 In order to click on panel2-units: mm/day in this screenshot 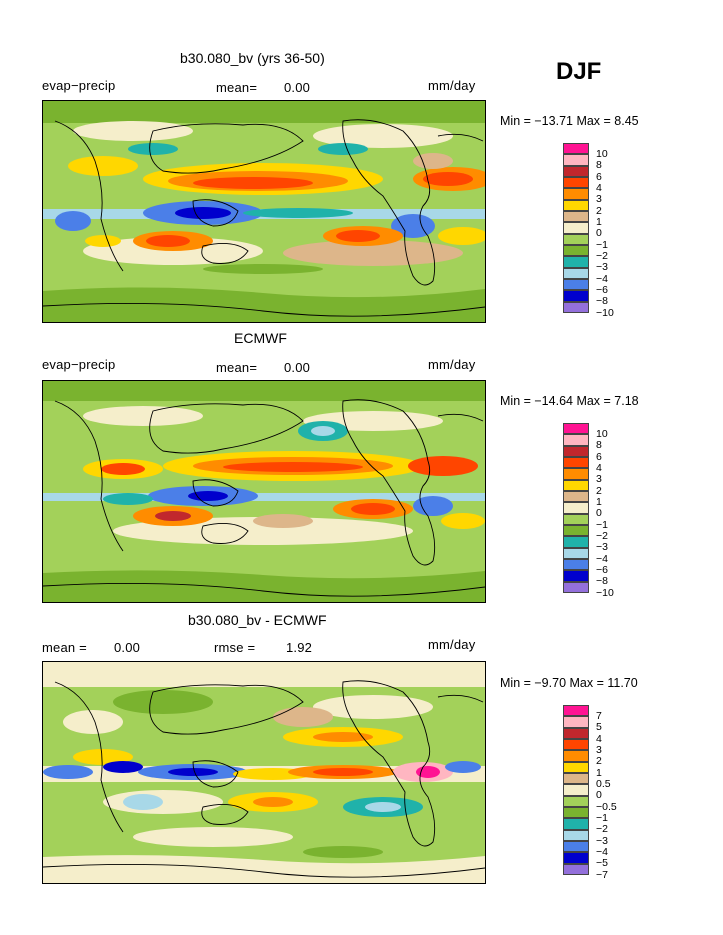, I will do `click(452, 364)`.